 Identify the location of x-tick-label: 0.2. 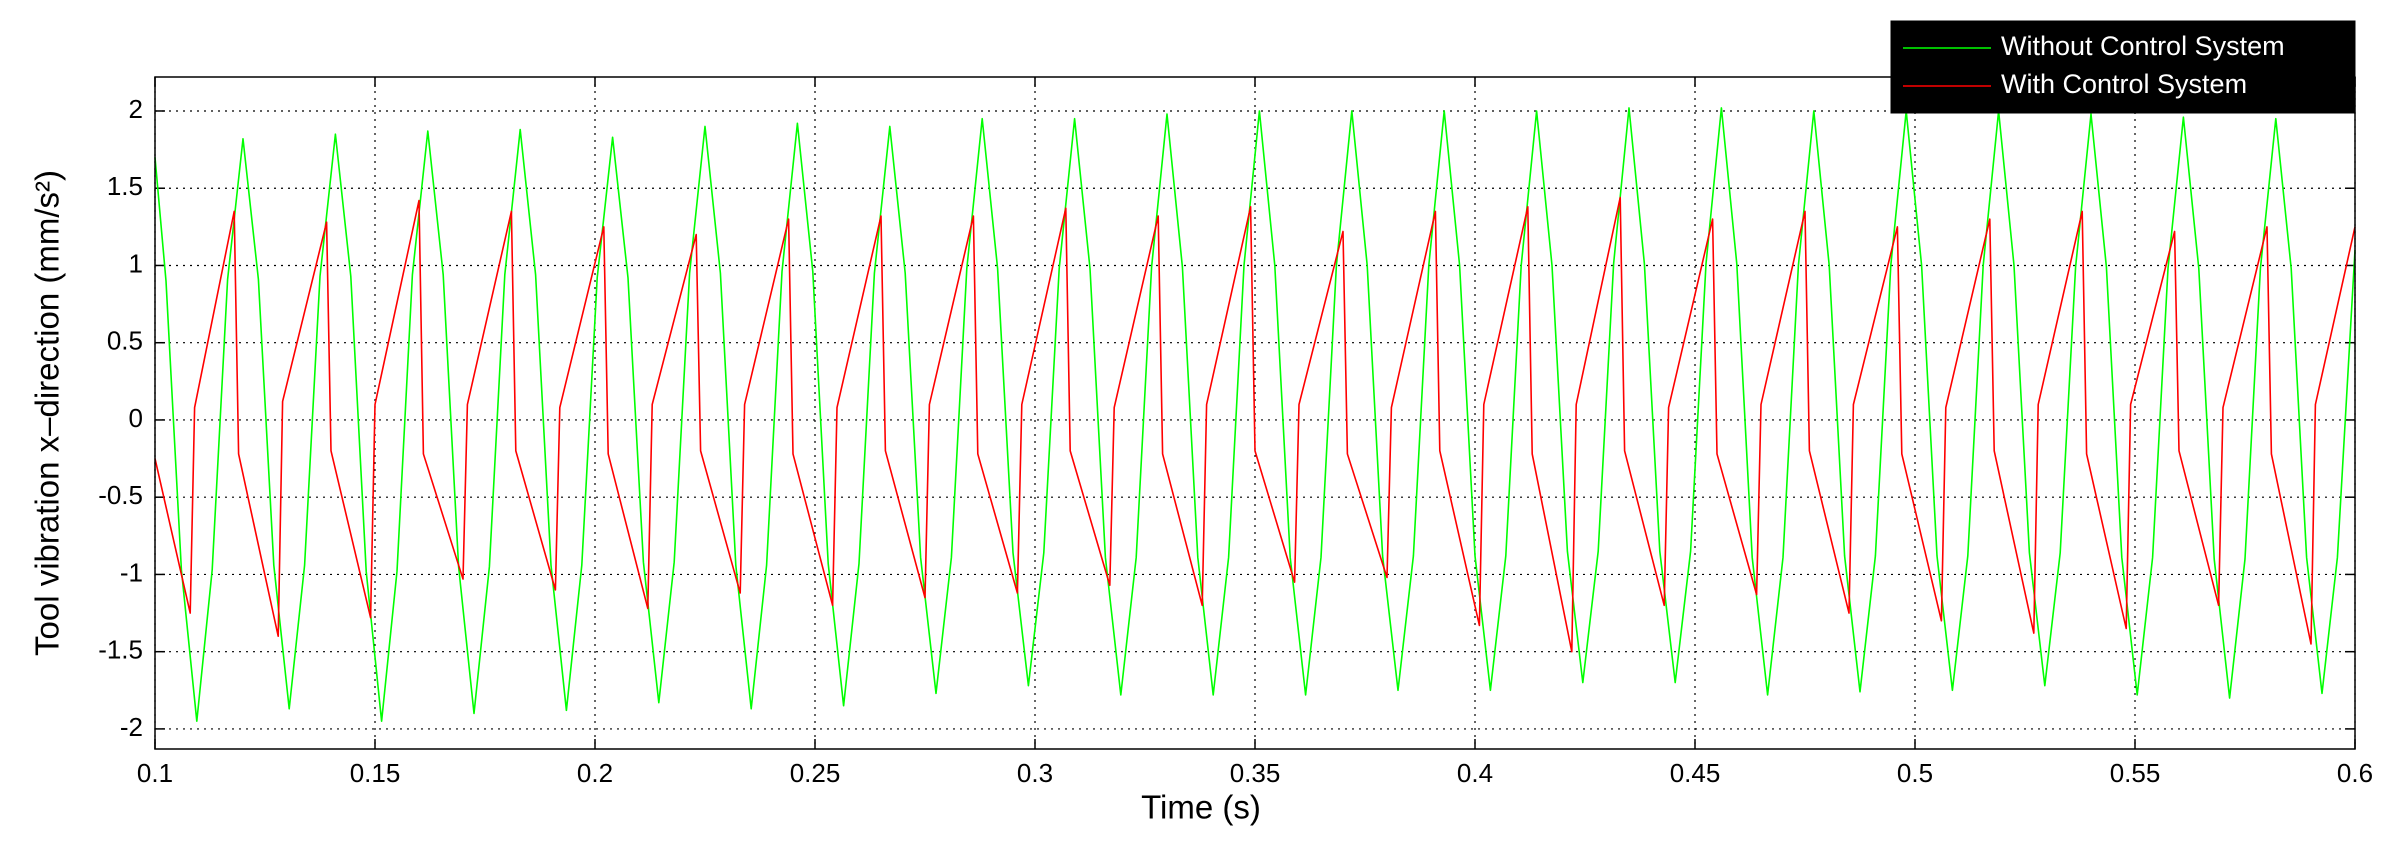
(595, 773).